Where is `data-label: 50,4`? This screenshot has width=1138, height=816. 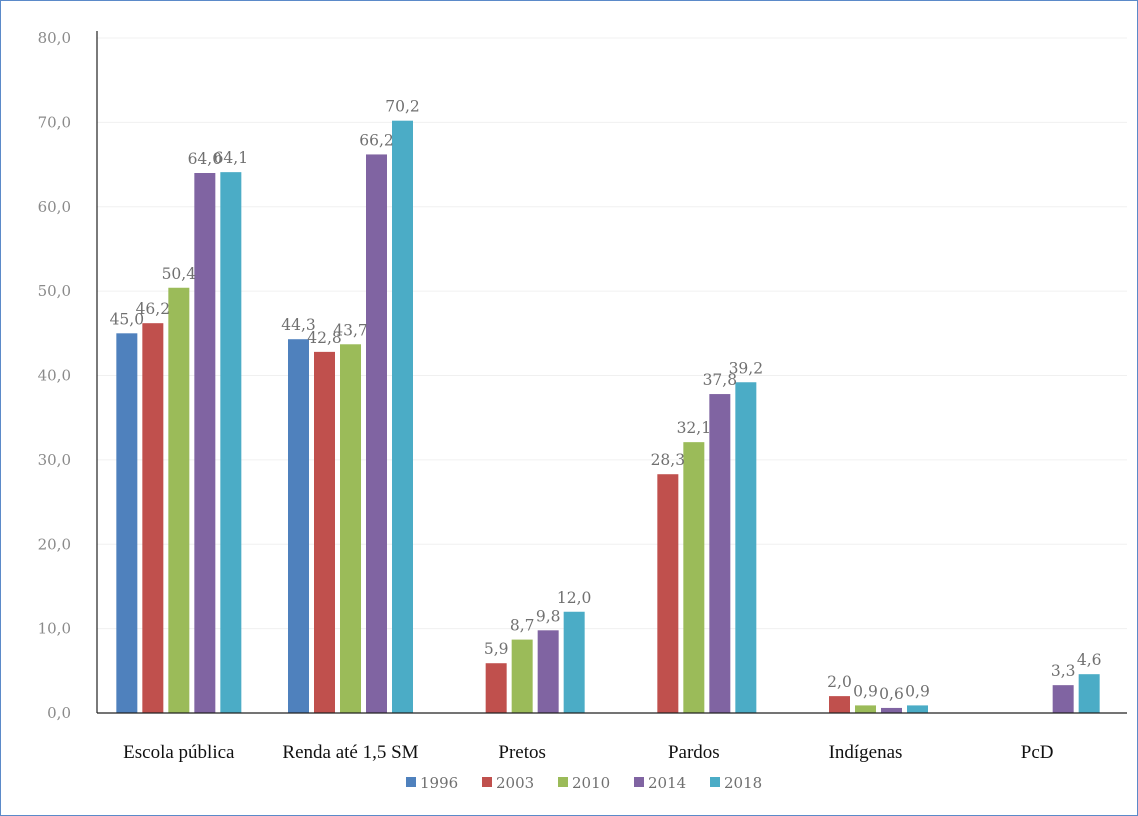
data-label: 50,4 is located at coordinates (179, 274).